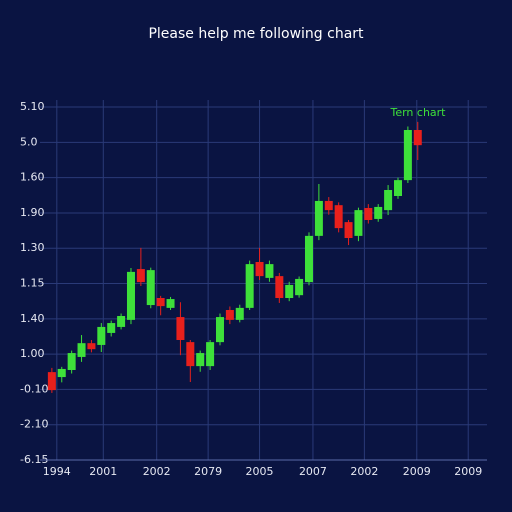 The height and width of the screenshot is (512, 512). I want to click on chart-title: Please help me following chart, so click(256, 34).